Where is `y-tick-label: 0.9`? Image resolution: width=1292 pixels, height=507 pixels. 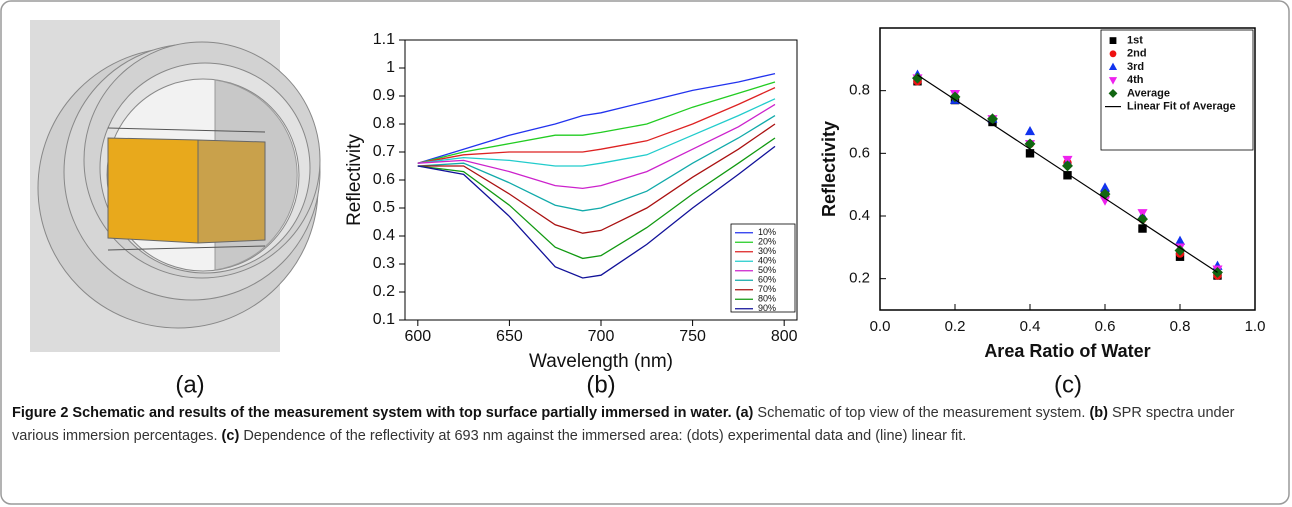
y-tick-label: 0.9 is located at coordinates (384, 95).